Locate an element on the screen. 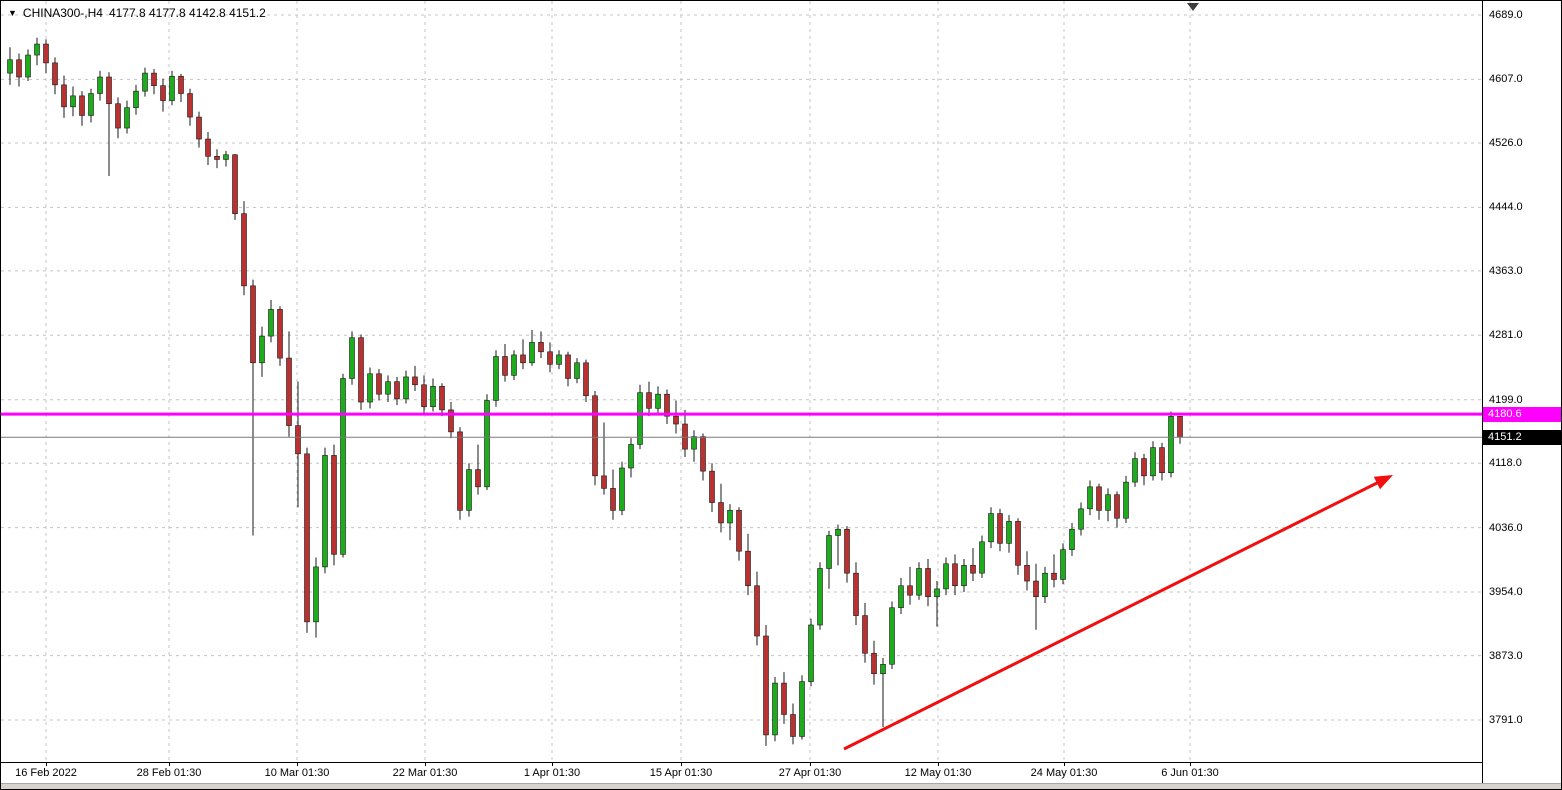 The height and width of the screenshot is (790, 1562). price-tick-label: 3873.0 is located at coordinates (1506, 655).